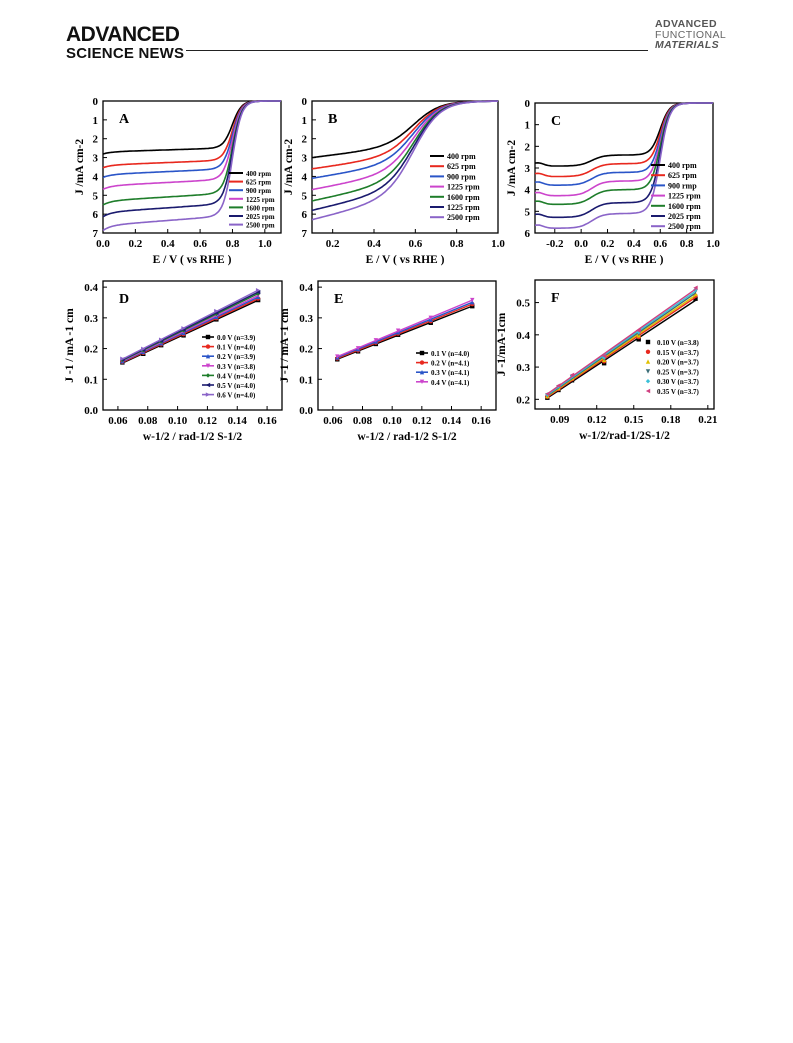  What do you see at coordinates (450, 383) in the screenshot?
I see `legend-label: 0.4 V (n=4.1)` at bounding box center [450, 383].